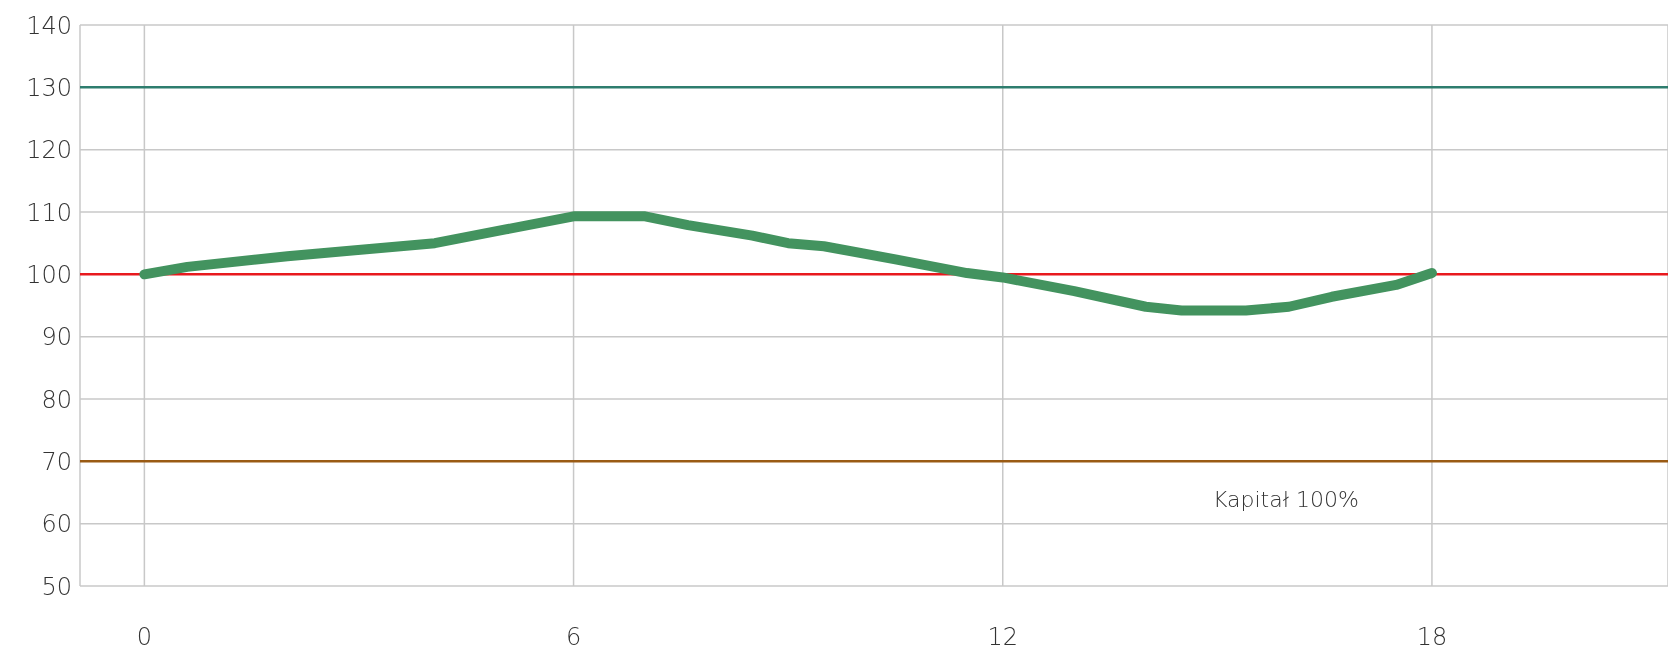  Describe the element at coordinates (56, 337) in the screenshot. I see `y-tick-label: 90` at that location.